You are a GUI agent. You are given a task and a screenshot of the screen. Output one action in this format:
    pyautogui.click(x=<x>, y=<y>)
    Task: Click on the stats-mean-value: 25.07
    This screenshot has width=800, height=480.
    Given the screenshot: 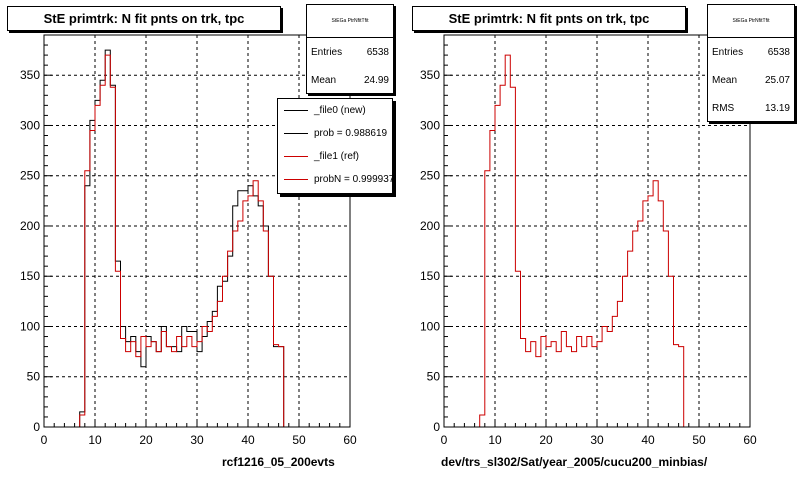 What is the action you would take?
    pyautogui.click(x=777, y=80)
    